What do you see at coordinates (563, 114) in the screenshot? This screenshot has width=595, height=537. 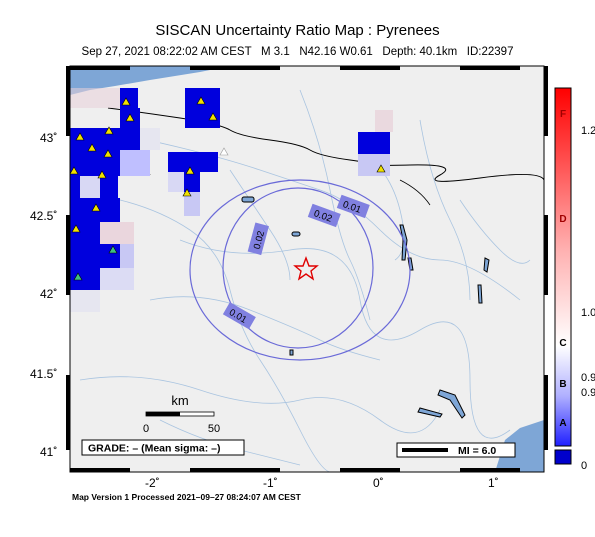 I see `grade-letter: F` at bounding box center [563, 114].